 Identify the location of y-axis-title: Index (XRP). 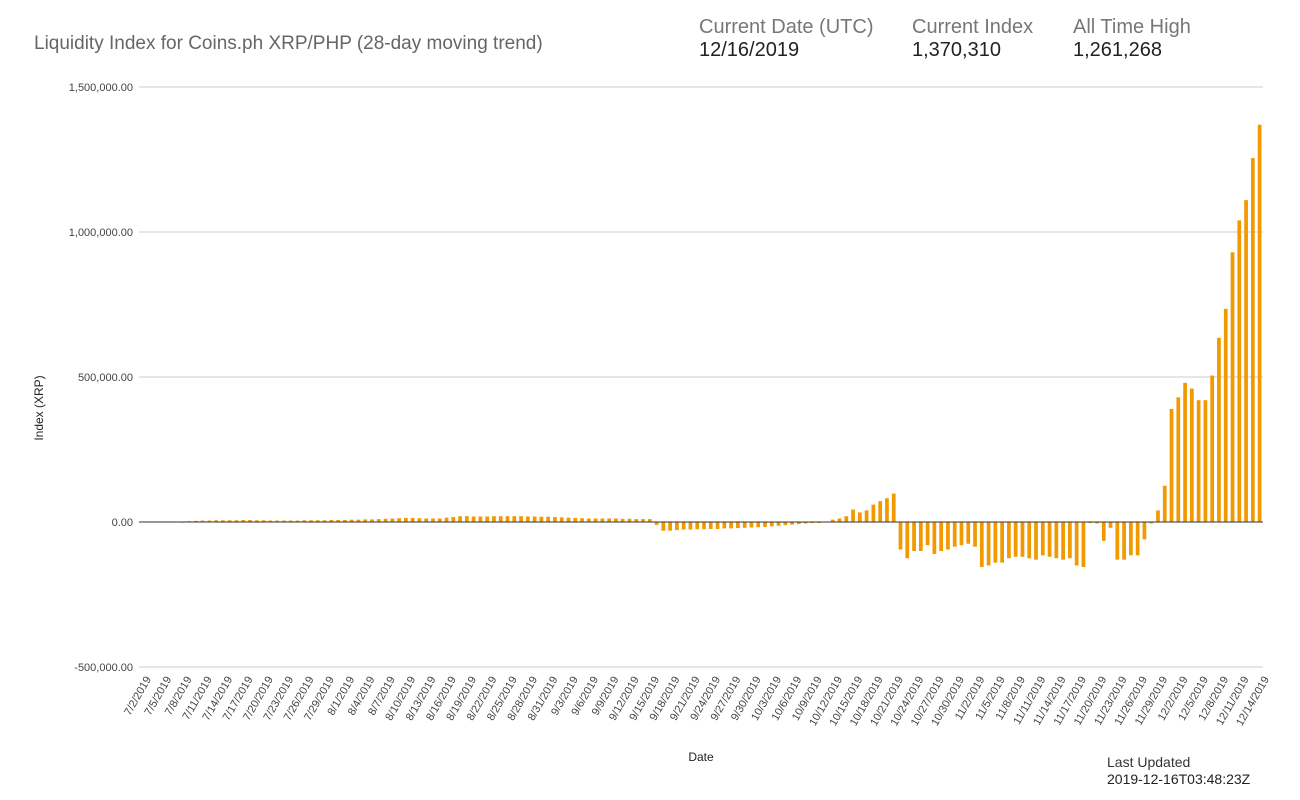
(39, 407).